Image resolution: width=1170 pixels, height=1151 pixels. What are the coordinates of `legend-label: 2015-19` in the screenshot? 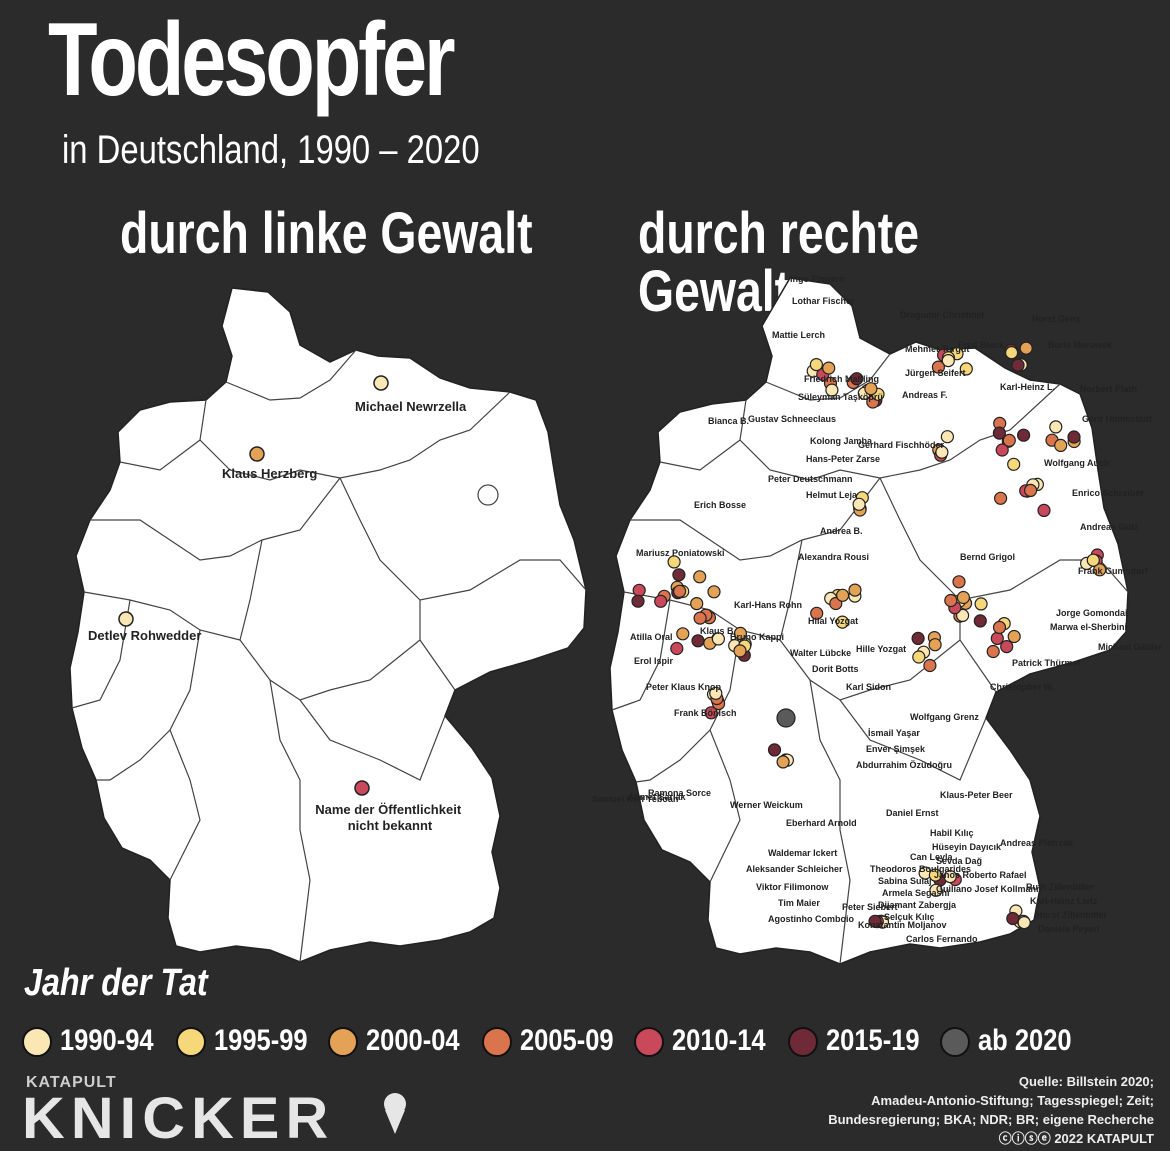 It's located at (873, 1040).